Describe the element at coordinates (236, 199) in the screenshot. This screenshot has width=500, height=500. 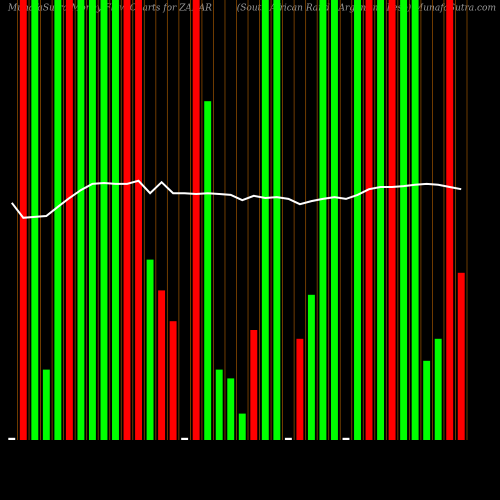
I see `price-line` at that location.